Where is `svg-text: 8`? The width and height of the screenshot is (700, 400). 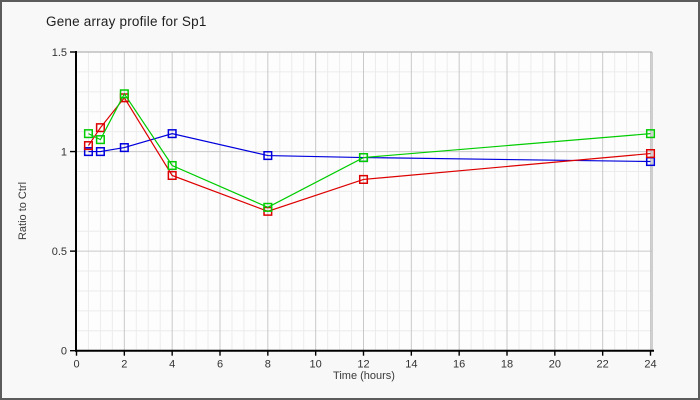 svg-text: 8 is located at coordinates (268, 365).